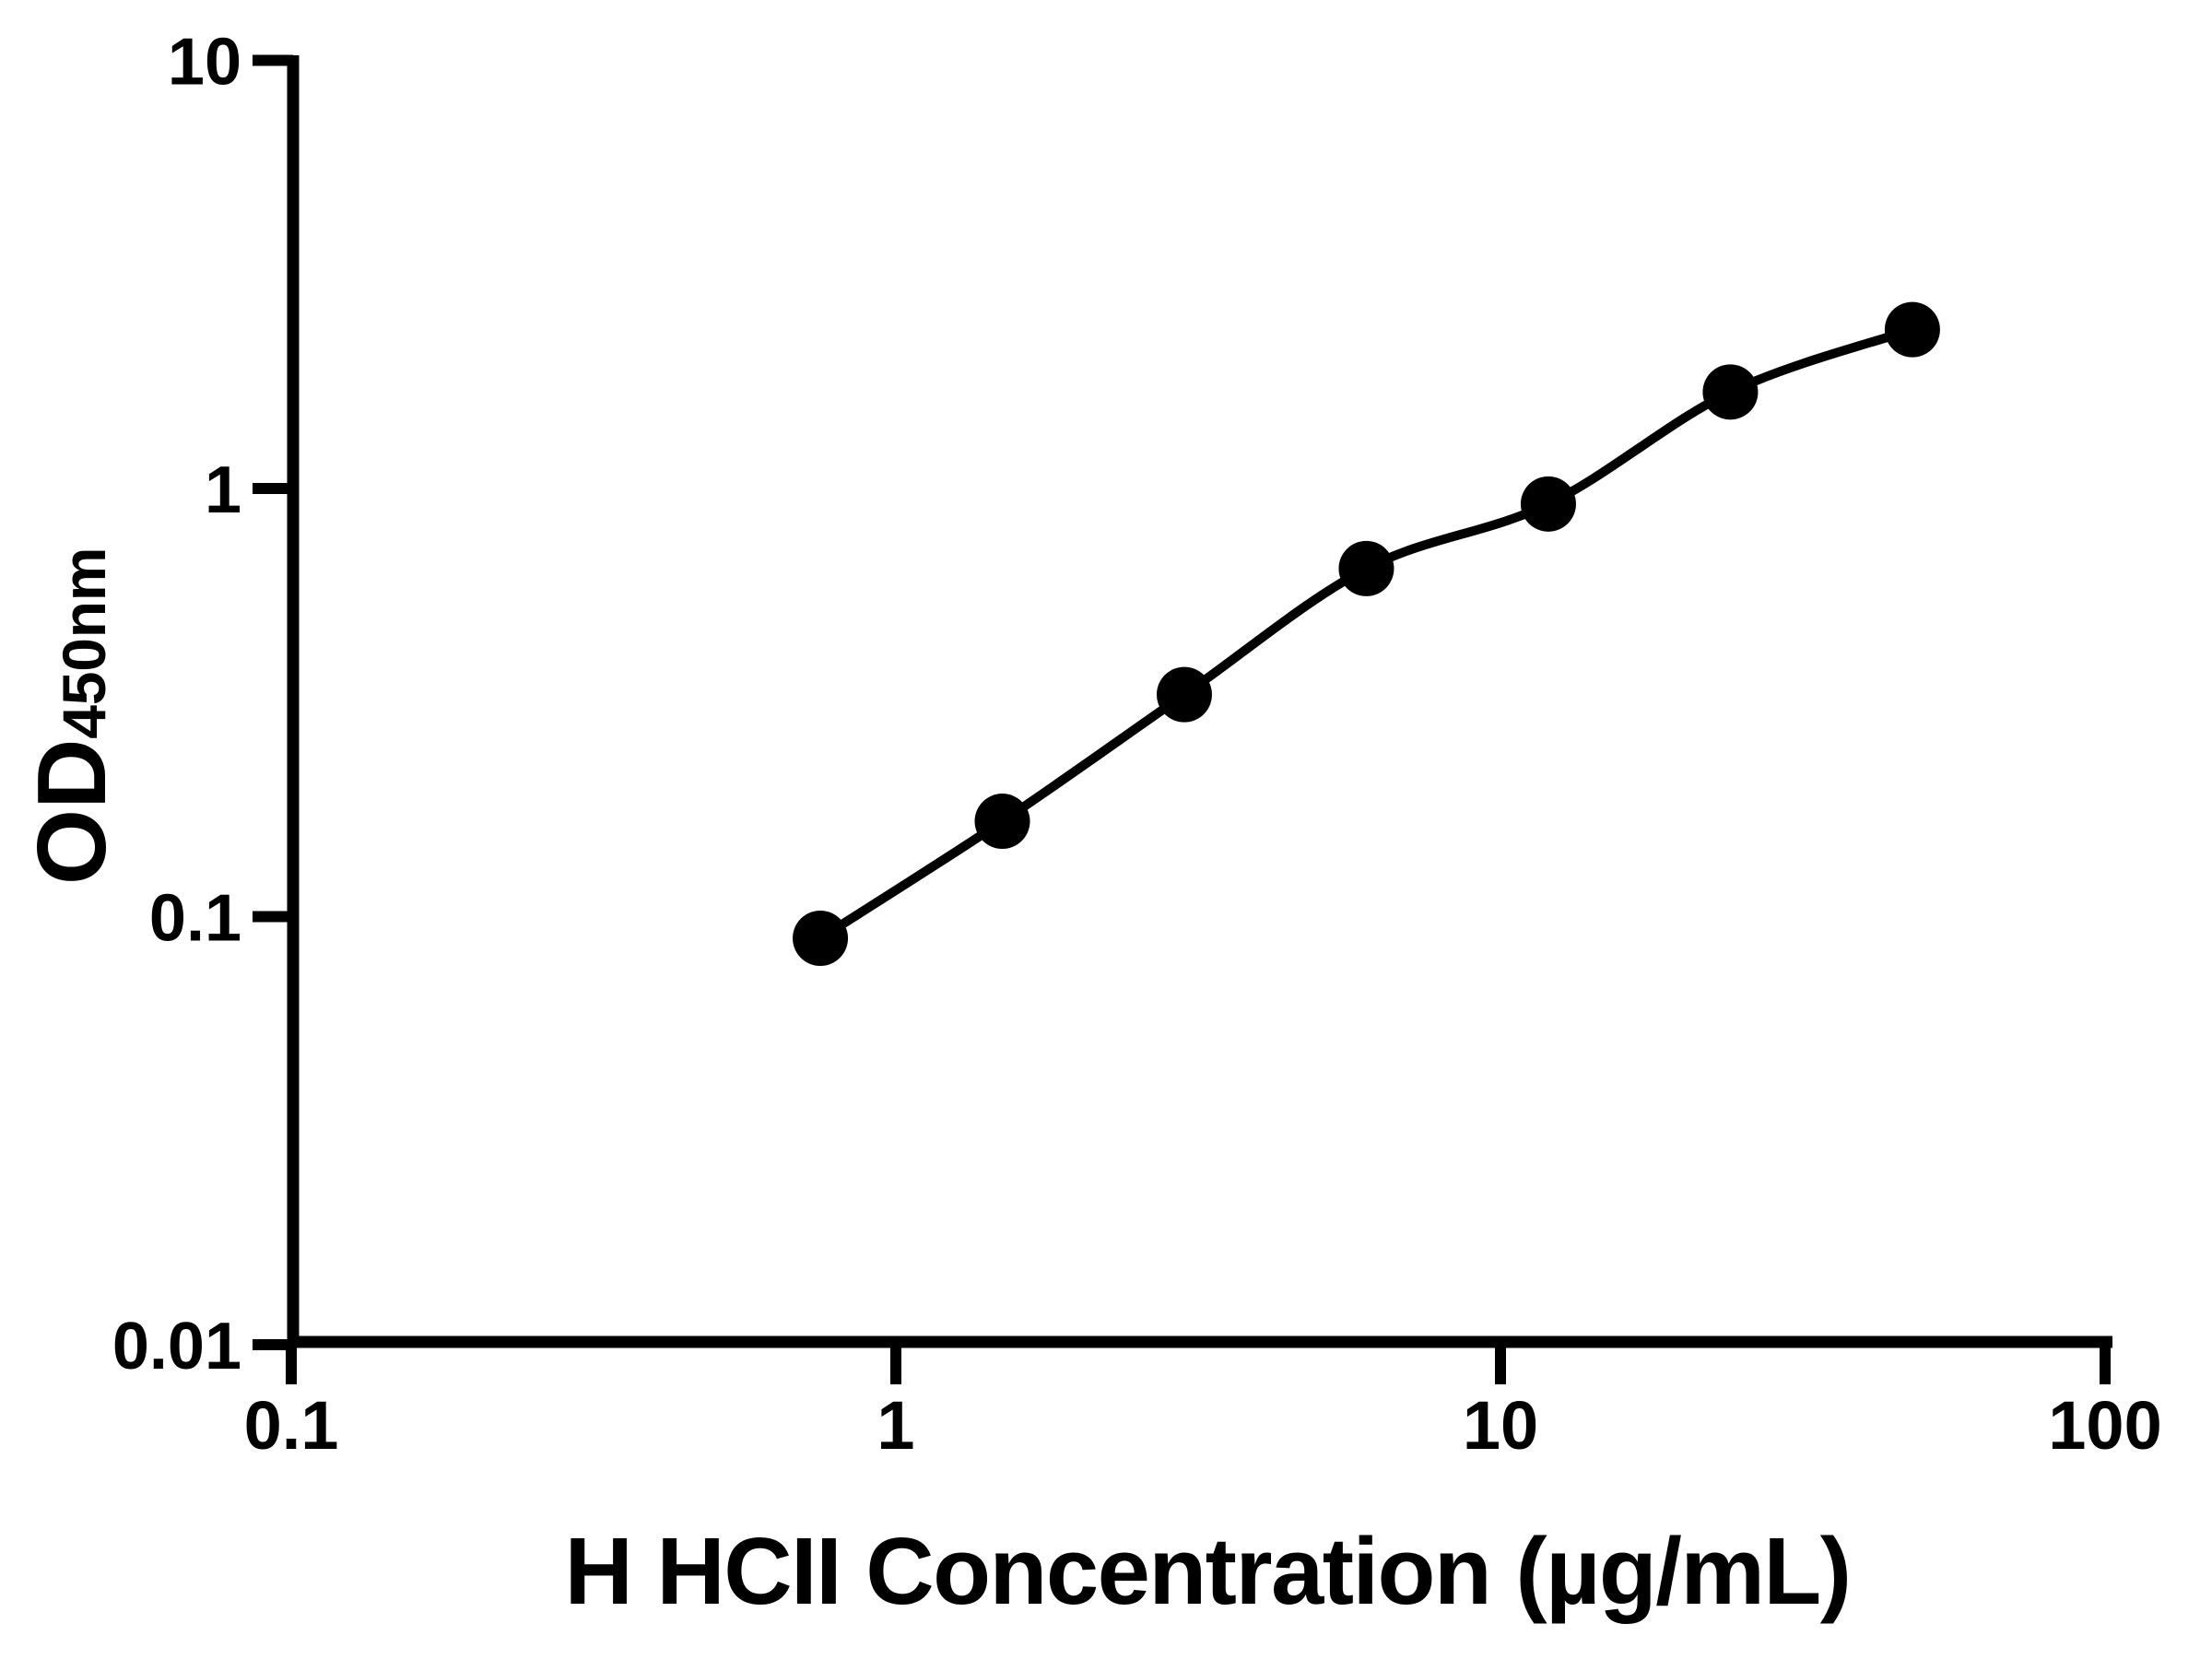  What do you see at coordinates (195, 919) in the screenshot?
I see `y-tick-label: 0.1` at bounding box center [195, 919].